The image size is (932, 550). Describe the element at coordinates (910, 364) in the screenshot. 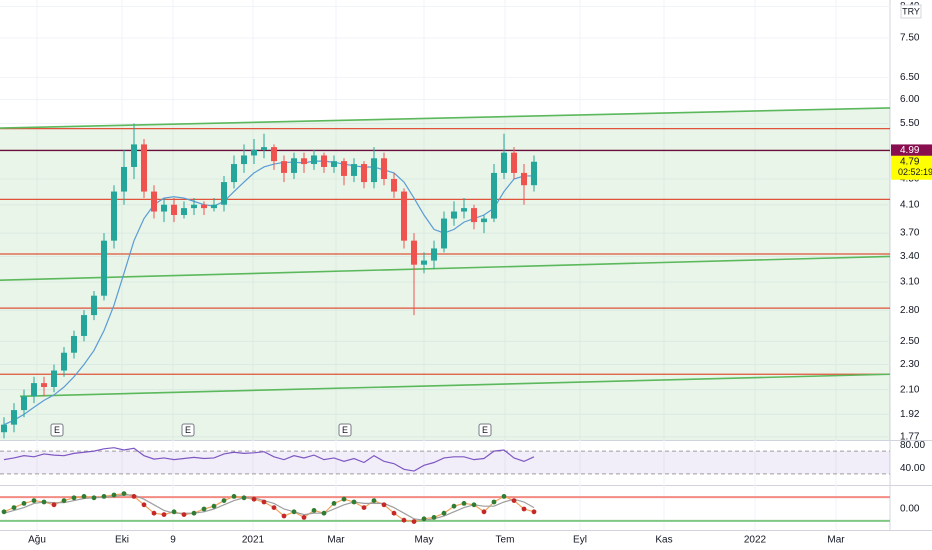

I see `y-tick-label: 2.30` at that location.